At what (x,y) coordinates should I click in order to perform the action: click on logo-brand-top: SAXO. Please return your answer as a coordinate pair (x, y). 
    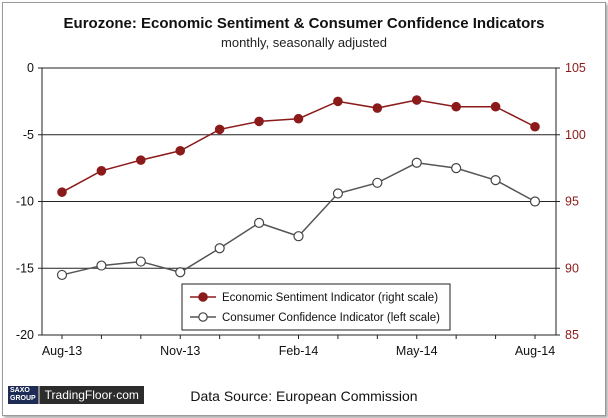
    Looking at the image, I should click on (20, 390).